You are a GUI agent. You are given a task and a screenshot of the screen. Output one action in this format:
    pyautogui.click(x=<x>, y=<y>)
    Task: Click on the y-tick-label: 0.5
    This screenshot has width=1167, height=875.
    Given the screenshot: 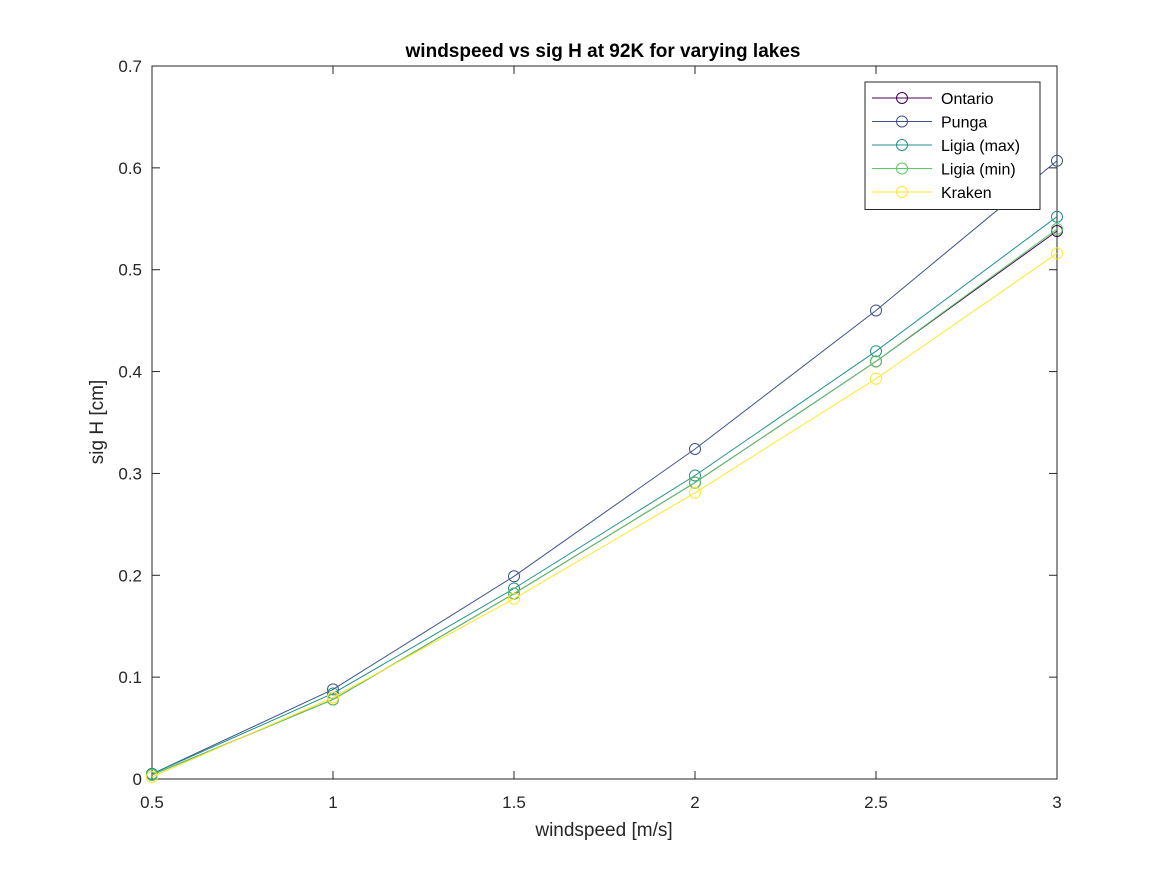 What is the action you would take?
    pyautogui.click(x=130, y=270)
    